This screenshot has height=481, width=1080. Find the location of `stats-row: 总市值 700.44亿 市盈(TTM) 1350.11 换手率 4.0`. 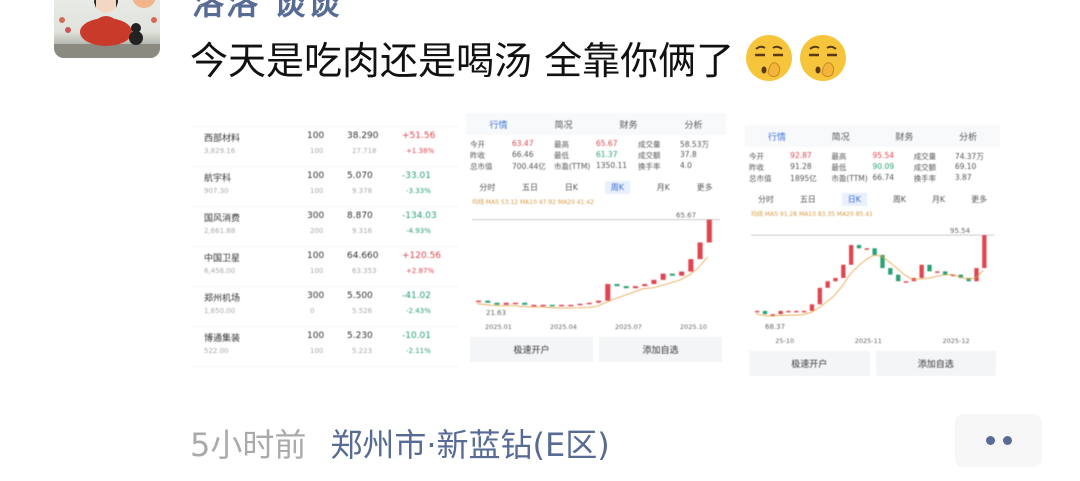

stats-row: 总市值 700.44亿 市盈(TTM) 1350.11 换手率 4.0 is located at coordinates (596, 166).